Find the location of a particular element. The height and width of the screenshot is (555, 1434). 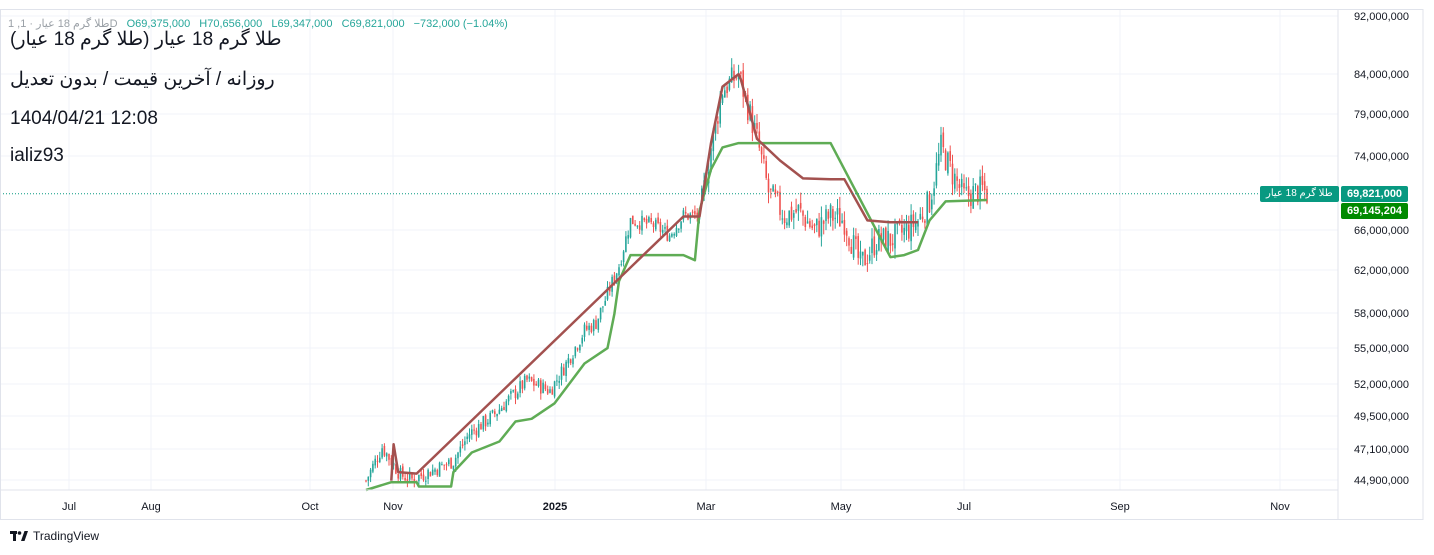

tradingview-logo-icon is located at coordinates (19, 536).